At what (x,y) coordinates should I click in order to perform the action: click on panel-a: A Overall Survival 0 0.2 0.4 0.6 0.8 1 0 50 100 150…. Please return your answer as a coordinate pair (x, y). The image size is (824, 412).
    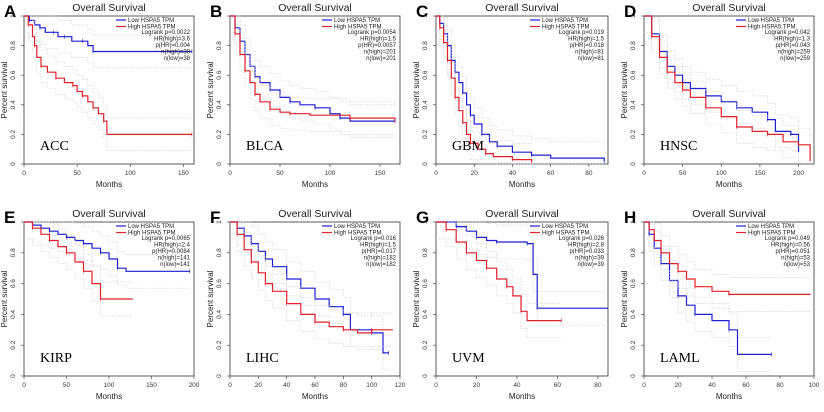
    Looking at the image, I should click on (97, 95).